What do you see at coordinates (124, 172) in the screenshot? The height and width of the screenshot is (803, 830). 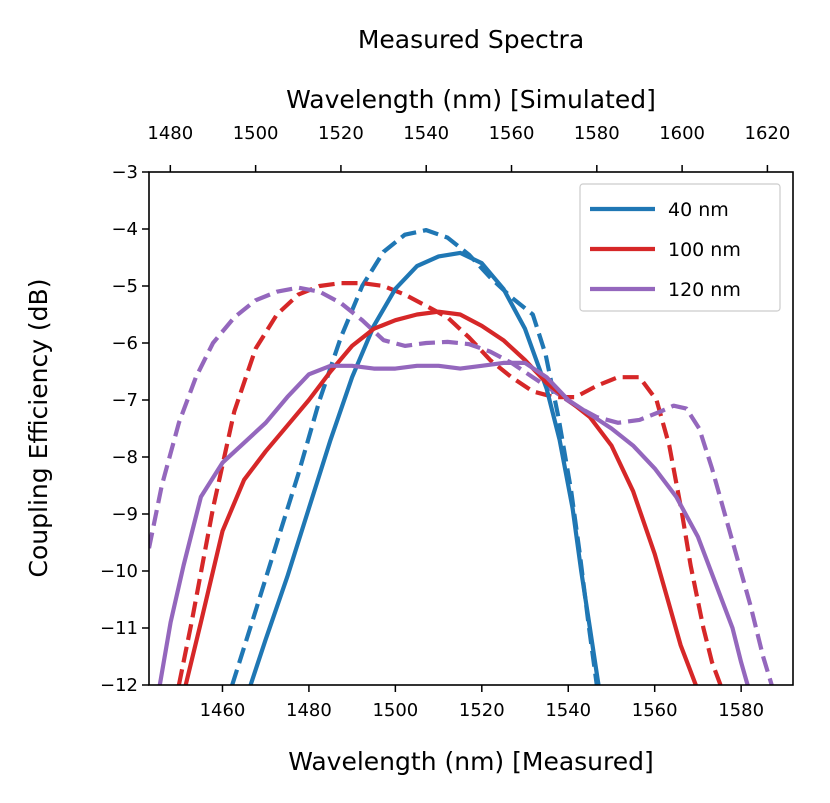 I see `y-tick-label: −3` at bounding box center [124, 172].